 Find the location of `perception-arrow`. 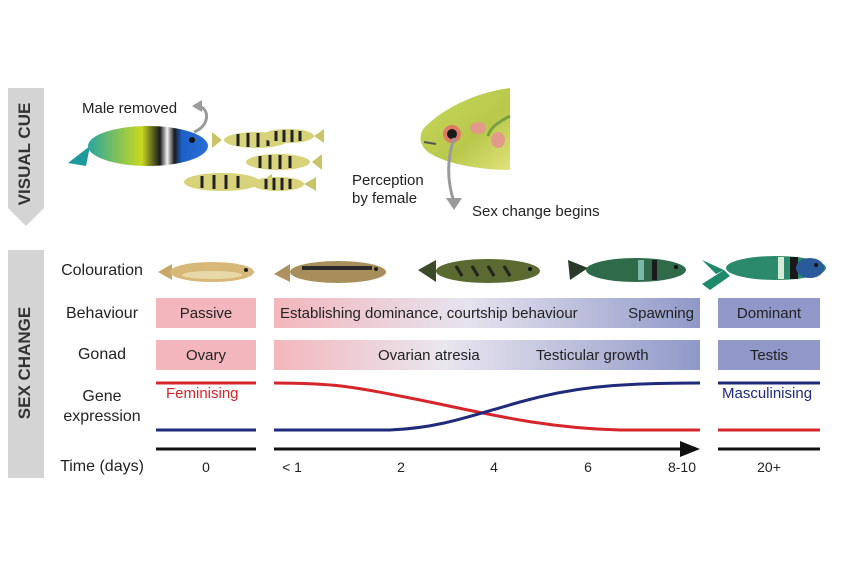

perception-arrow is located at coordinates (454, 173).